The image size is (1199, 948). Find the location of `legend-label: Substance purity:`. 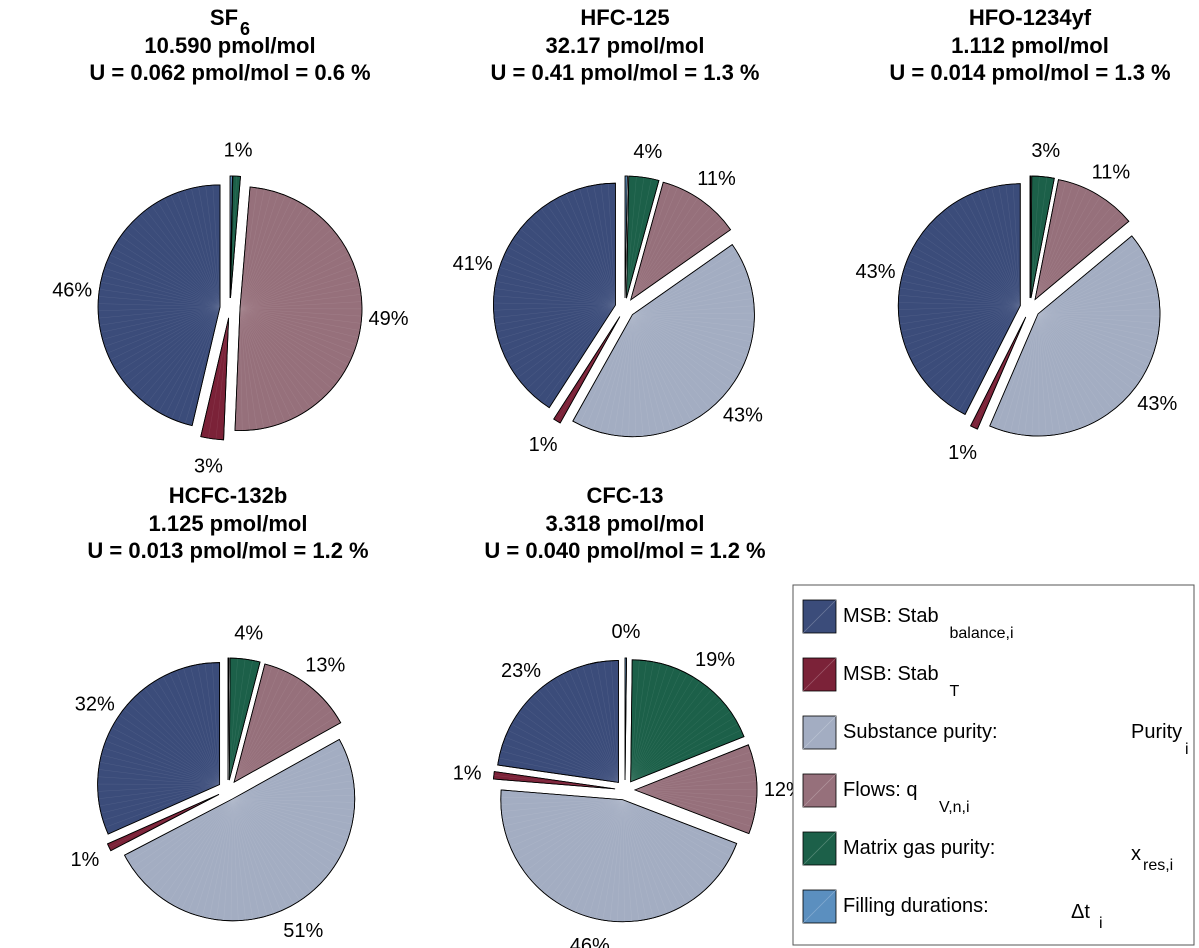

legend-label: Substance purity: is located at coordinates (920, 732).